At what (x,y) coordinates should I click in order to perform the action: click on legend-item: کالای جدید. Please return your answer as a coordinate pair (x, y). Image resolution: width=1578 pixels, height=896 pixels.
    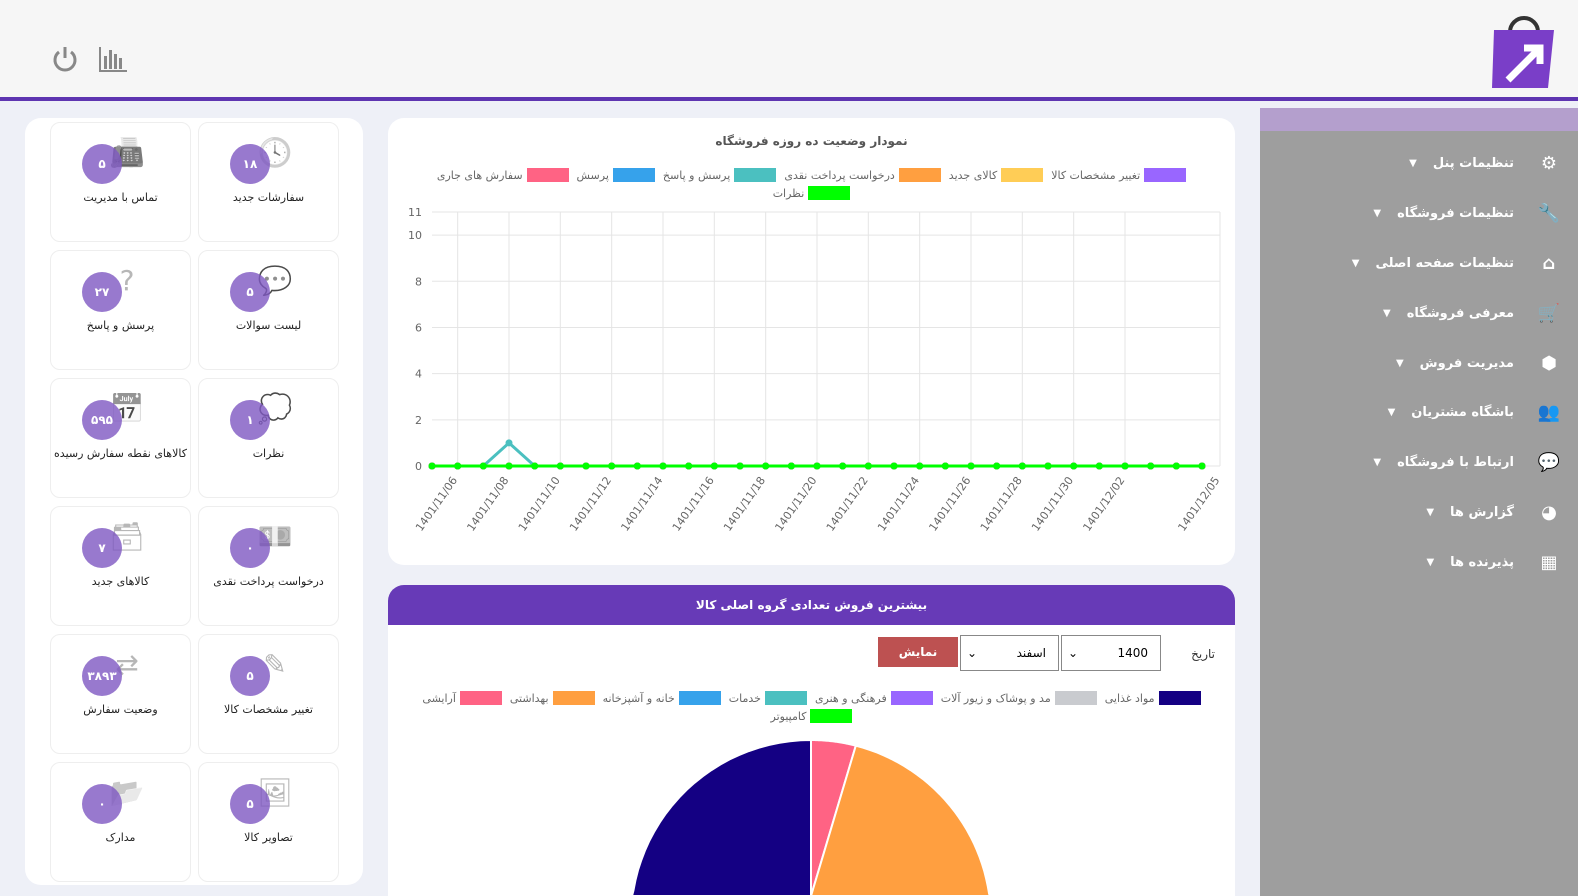
    Looking at the image, I should click on (996, 175).